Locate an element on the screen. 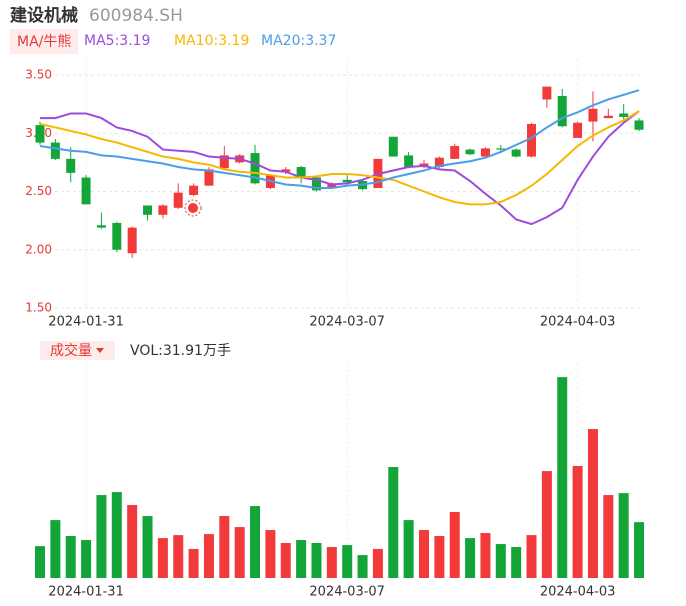 This screenshot has width=686, height=606. stock-name: 建设机械 is located at coordinates (44, 15).